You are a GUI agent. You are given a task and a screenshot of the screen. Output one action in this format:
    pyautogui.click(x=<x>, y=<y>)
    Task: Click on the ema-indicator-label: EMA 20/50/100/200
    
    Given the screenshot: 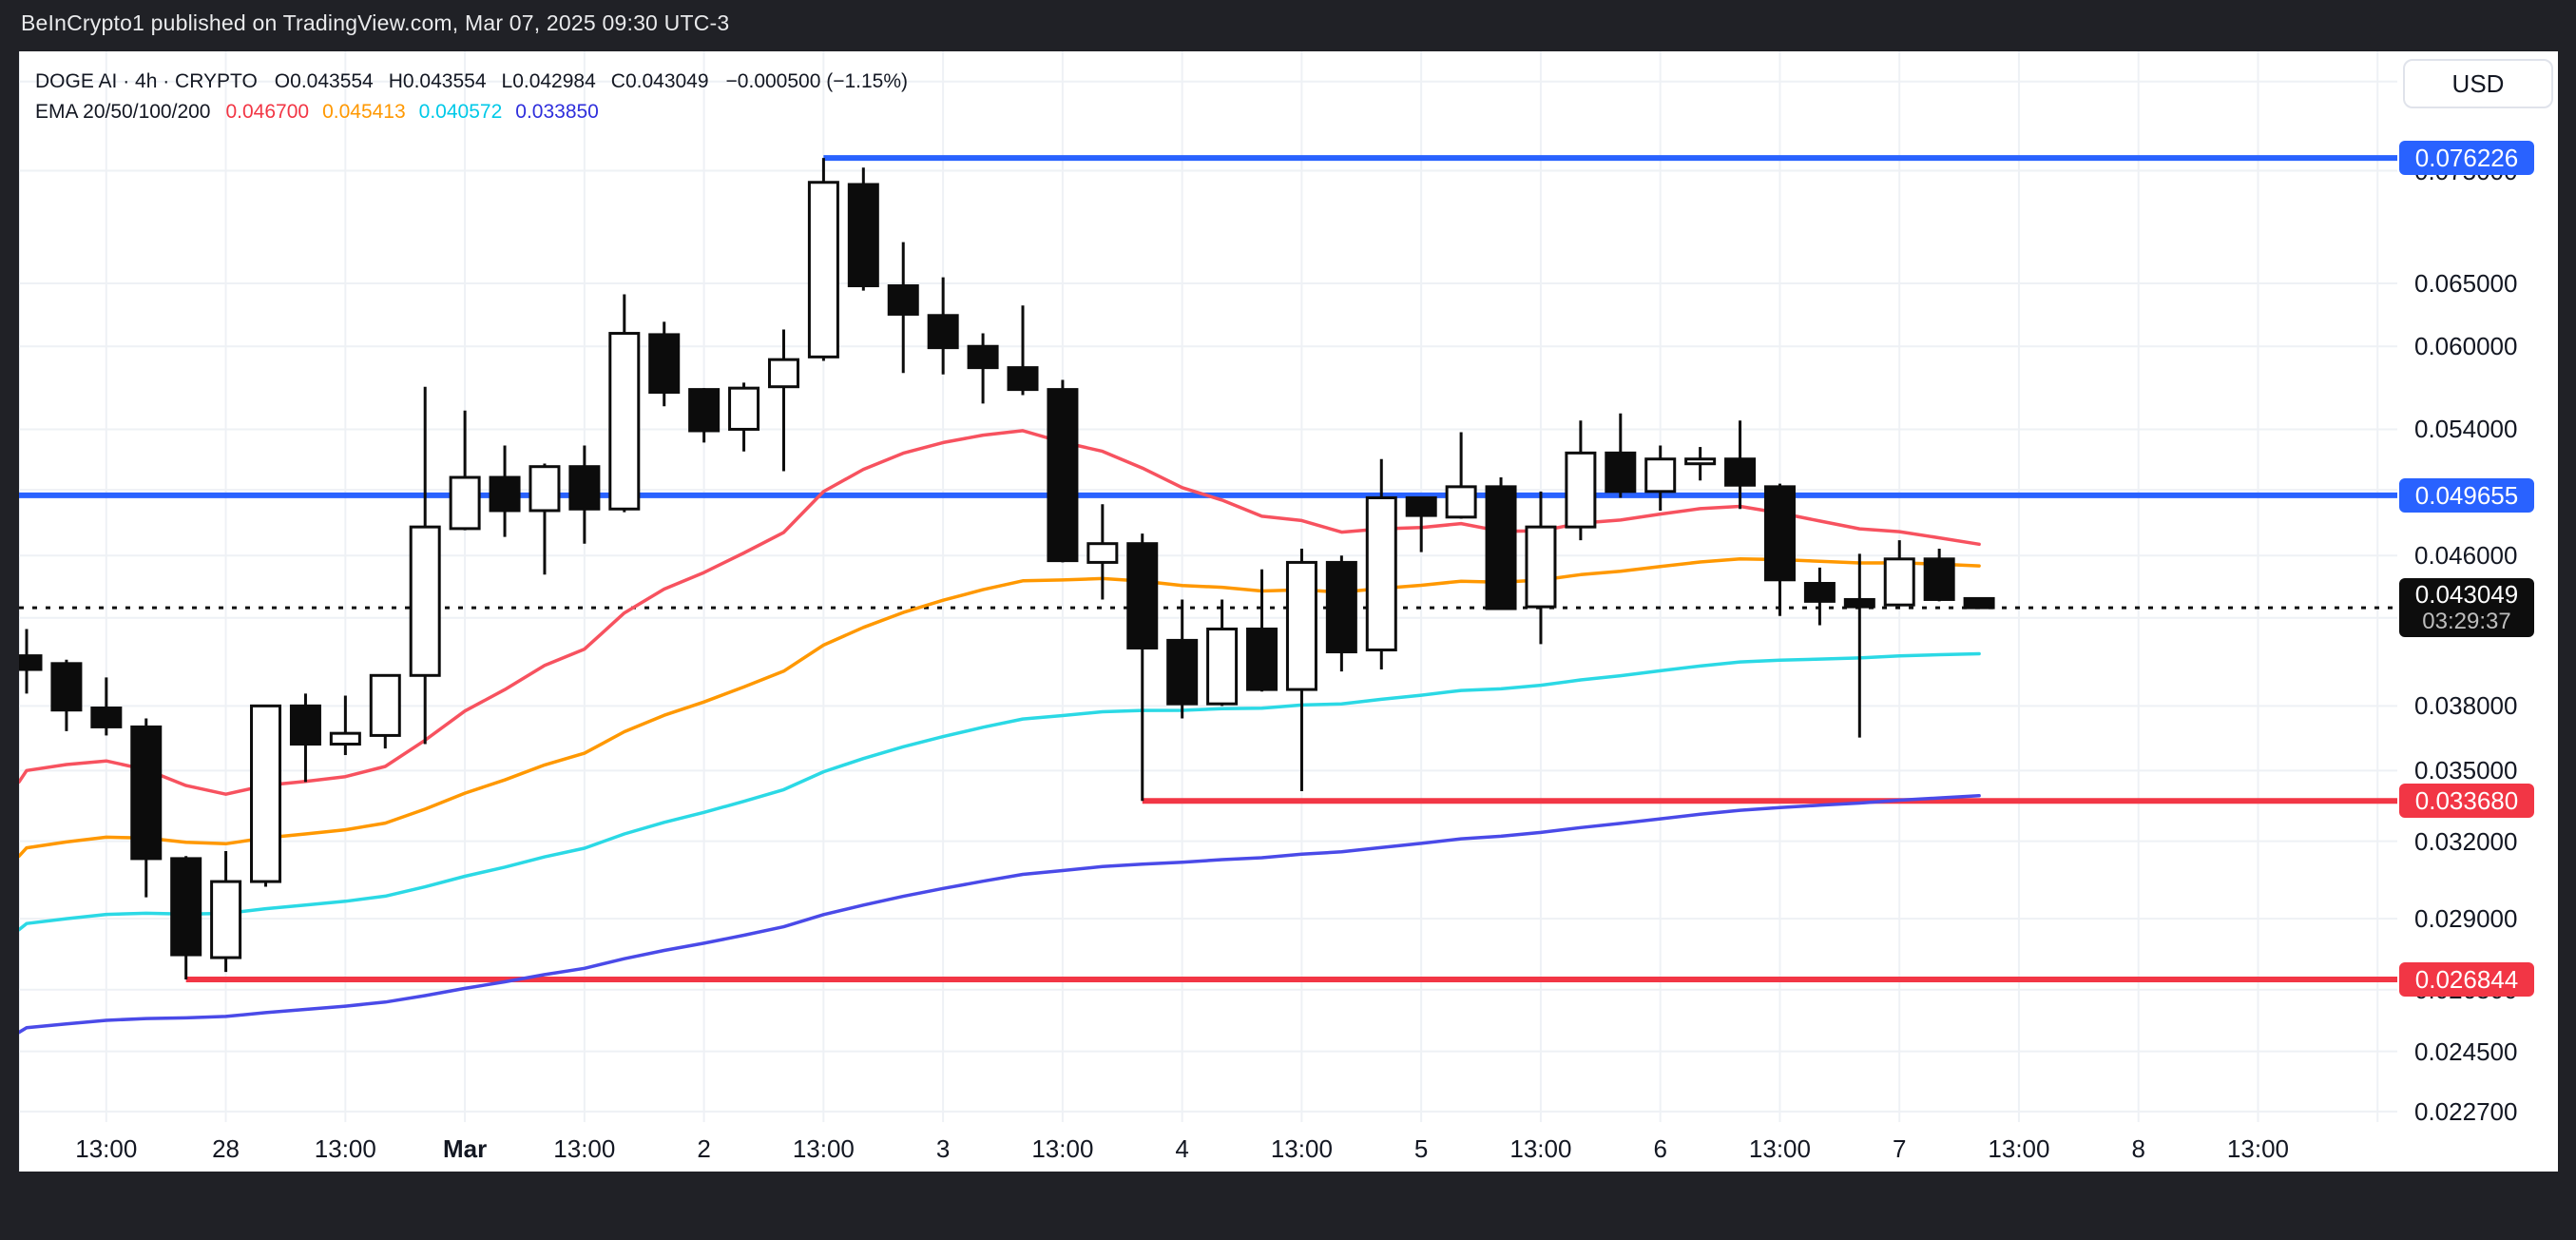 What is the action you would take?
    pyautogui.click(x=123, y=112)
    